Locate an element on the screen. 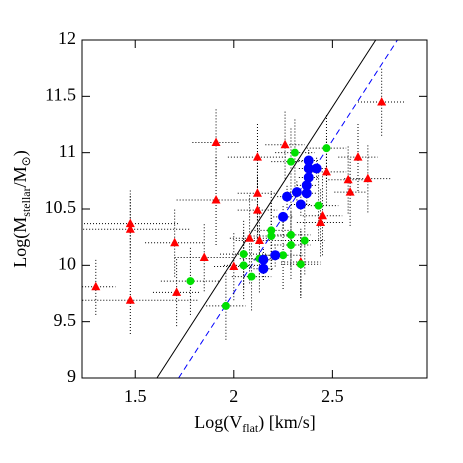 Image resolution: width=463 pixels, height=463 pixels. x-axis-label: Log(Vflat) [km/s] is located at coordinates (255, 423).